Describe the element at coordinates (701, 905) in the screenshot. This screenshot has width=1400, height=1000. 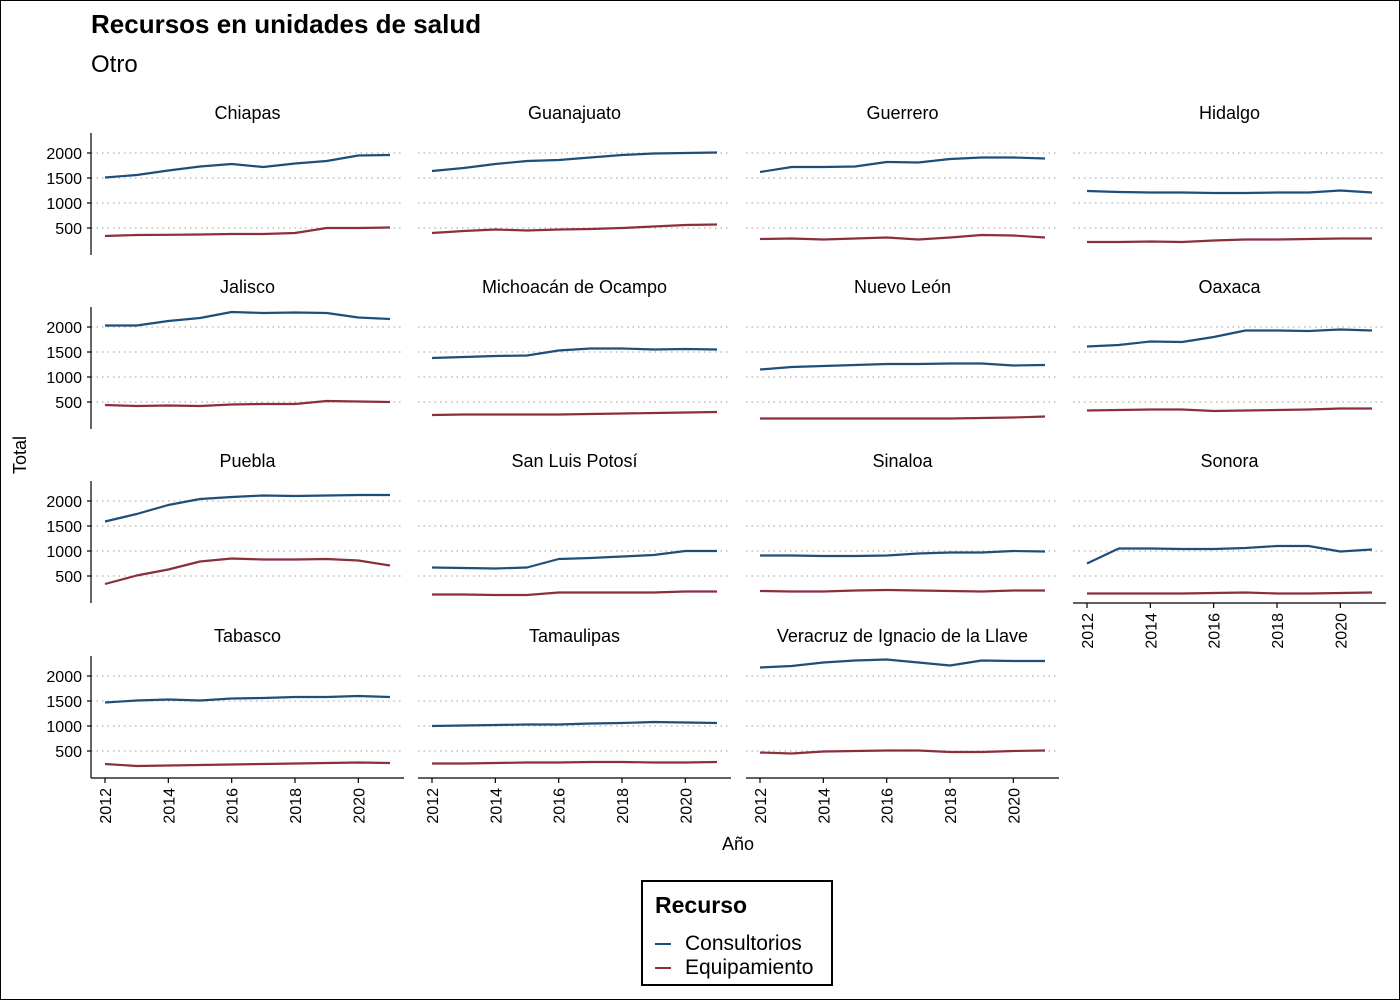
I see `legend-title: Recurso` at that location.